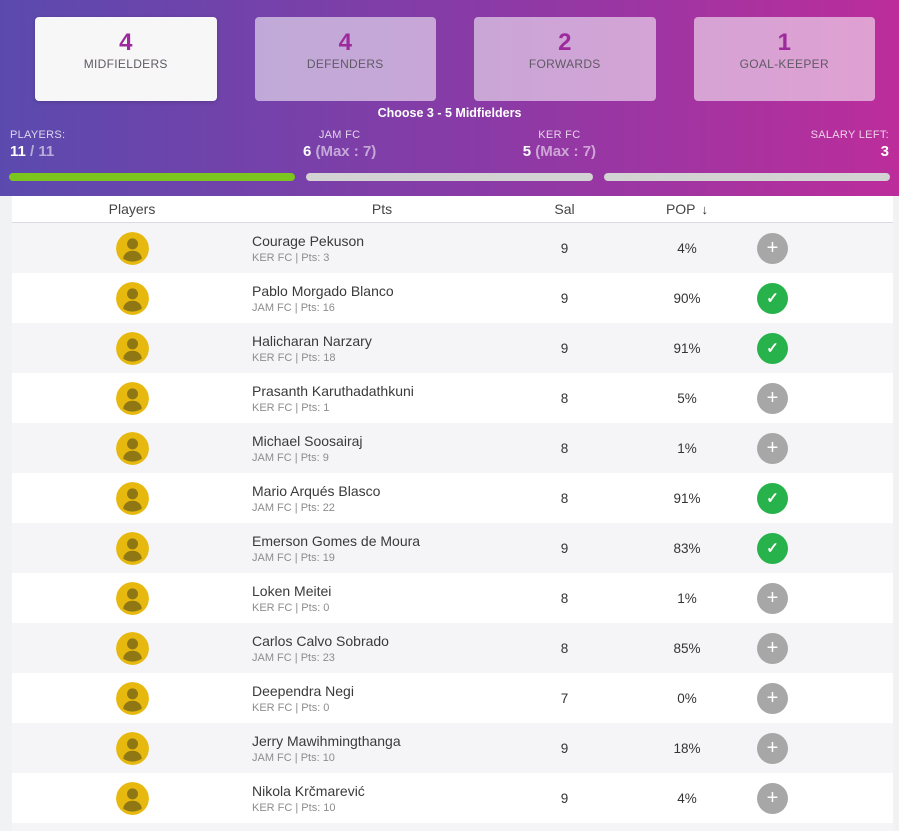  Describe the element at coordinates (527, 151) in the screenshot. I see `ker-fc-count: 5` at that location.